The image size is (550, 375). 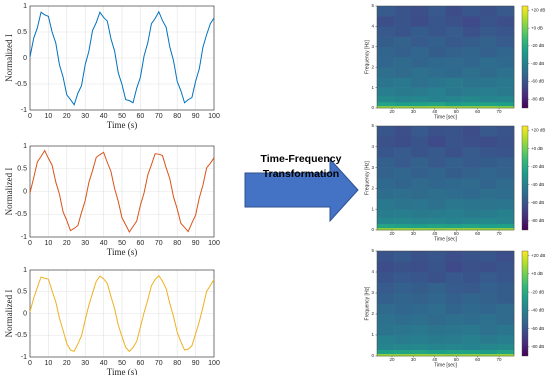 What do you see at coordinates (537, 328) in the screenshot?
I see `colorbar-tick-label: -60 dB` at bounding box center [537, 328].